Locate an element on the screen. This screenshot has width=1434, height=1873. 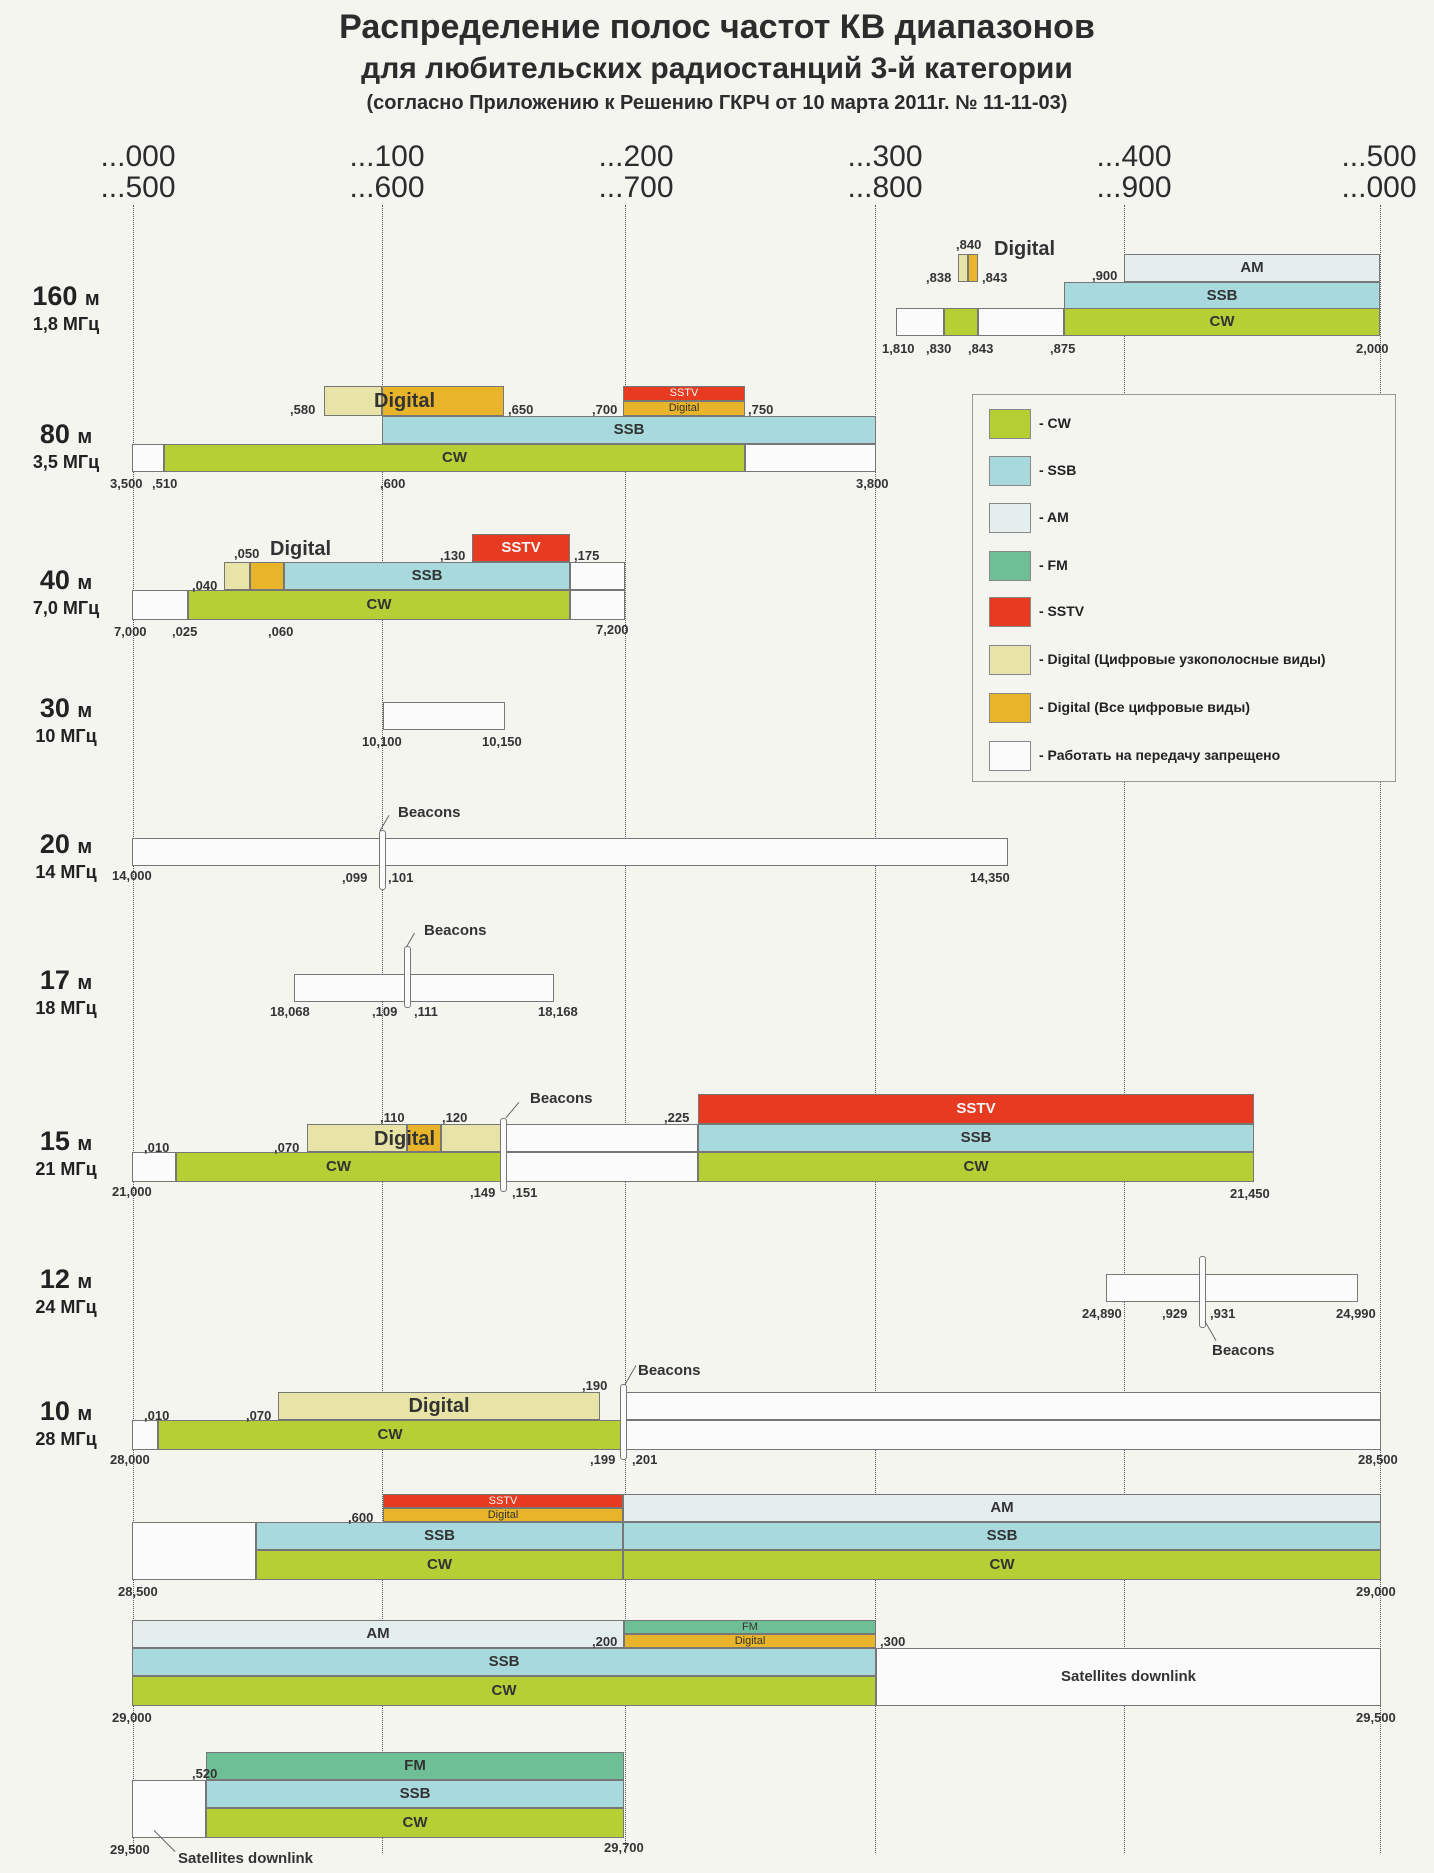
beacon-10-pointer is located at coordinates (630, 1375).